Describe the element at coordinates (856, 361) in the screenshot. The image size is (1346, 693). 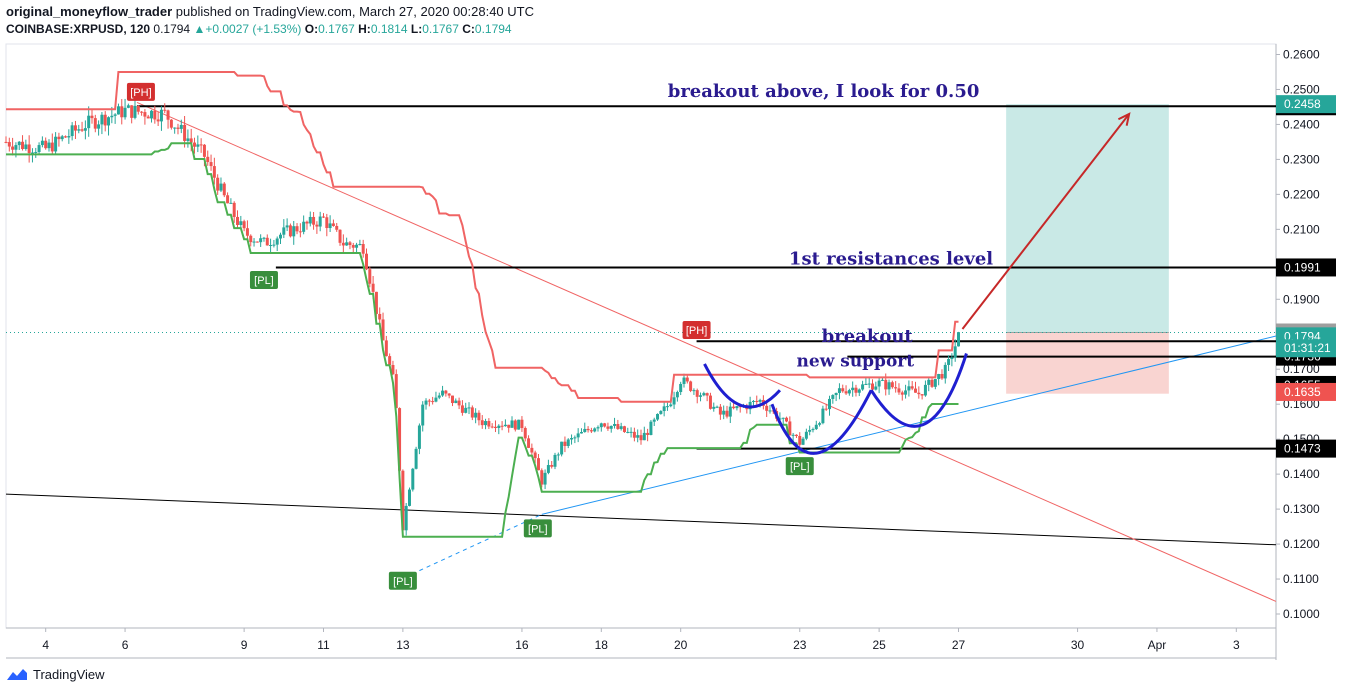
I see `chart-annotation: new support` at that location.